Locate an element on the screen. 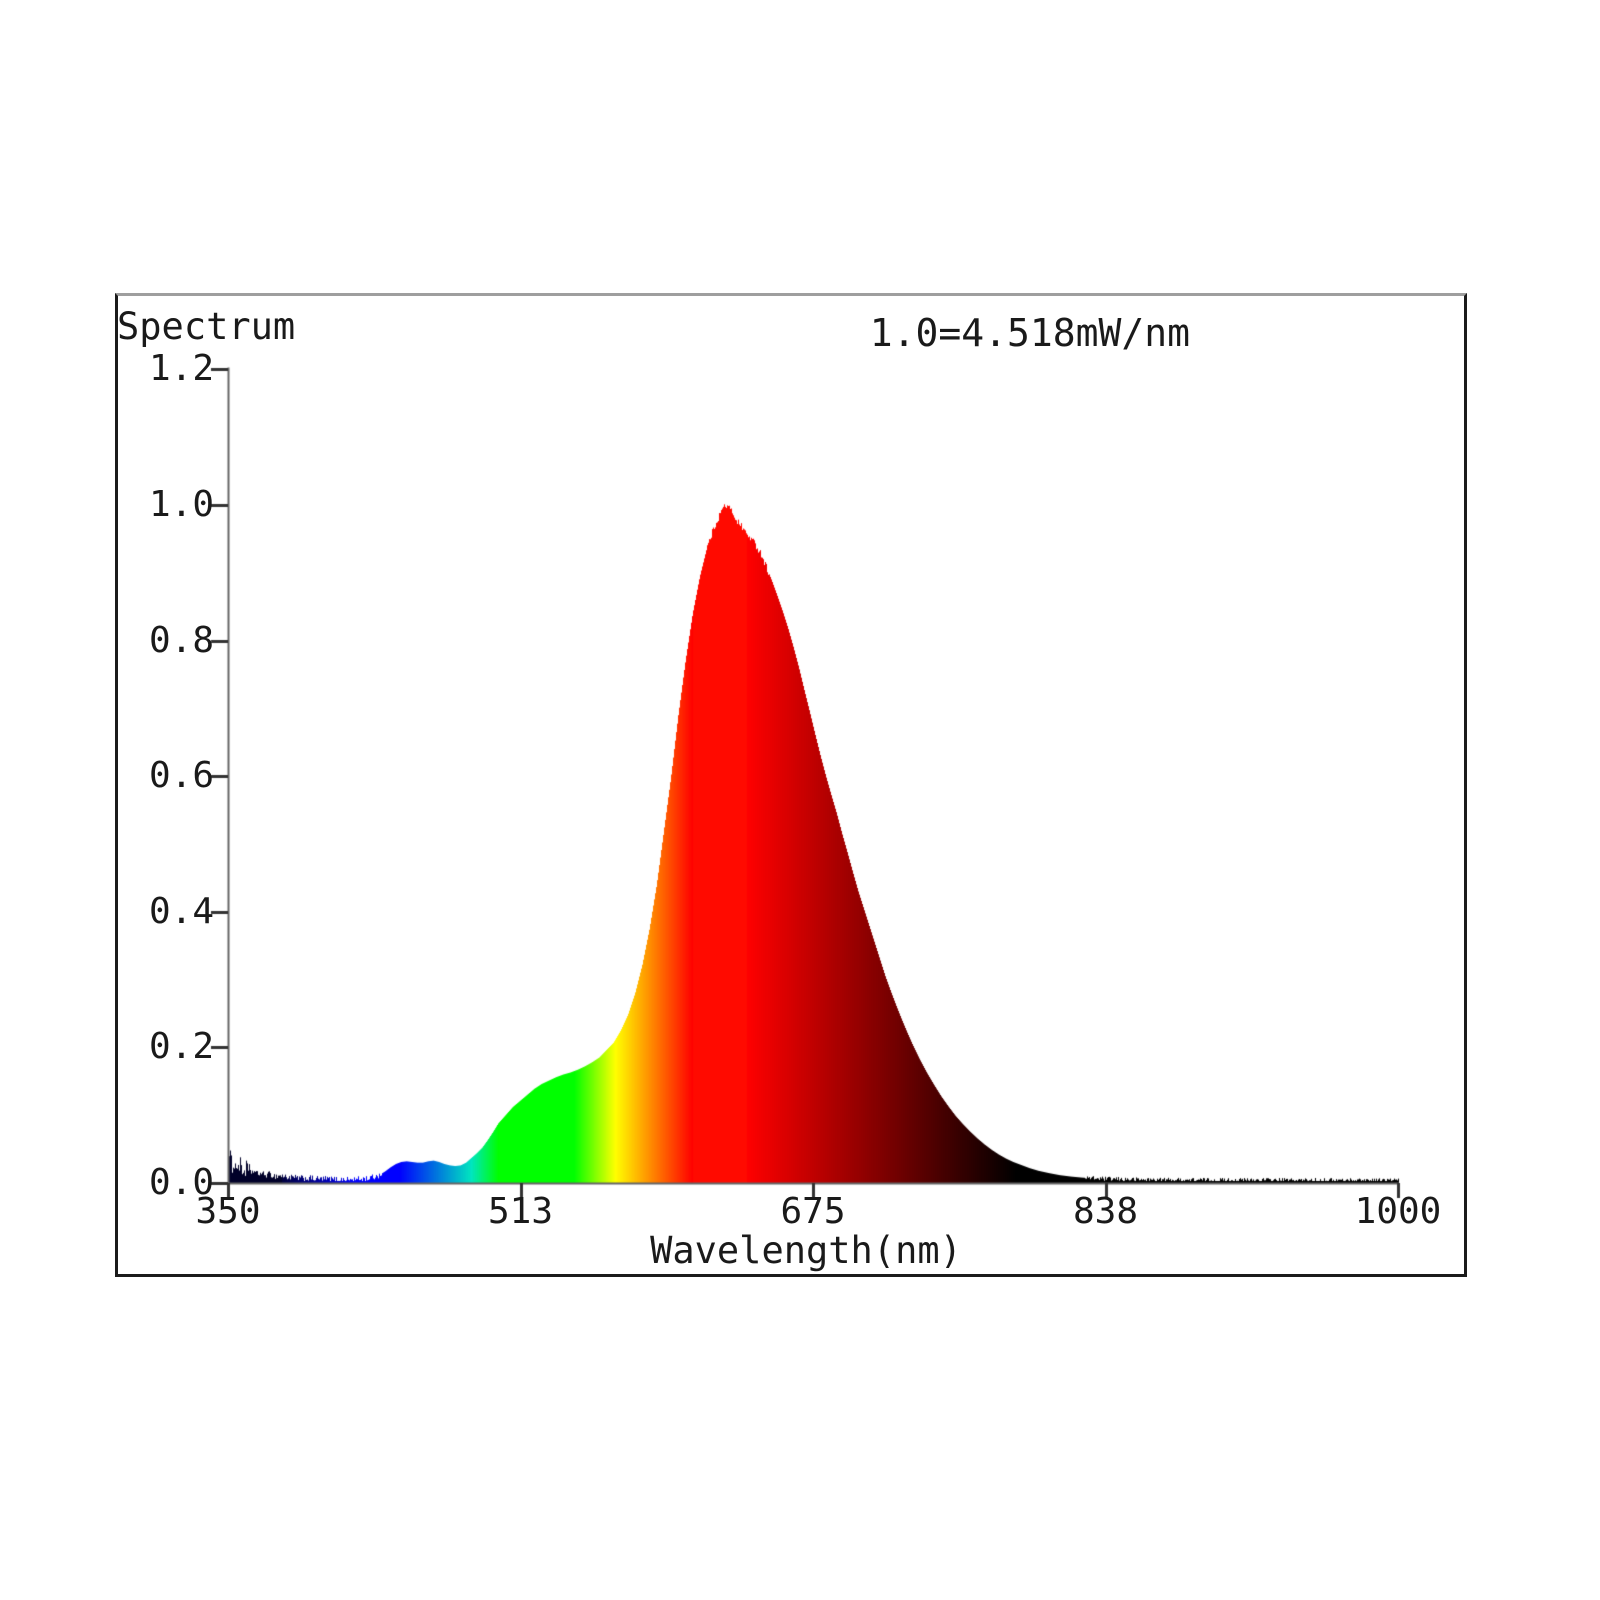  x-axis-title: Wavelength(nm) is located at coordinates (806, 1250).